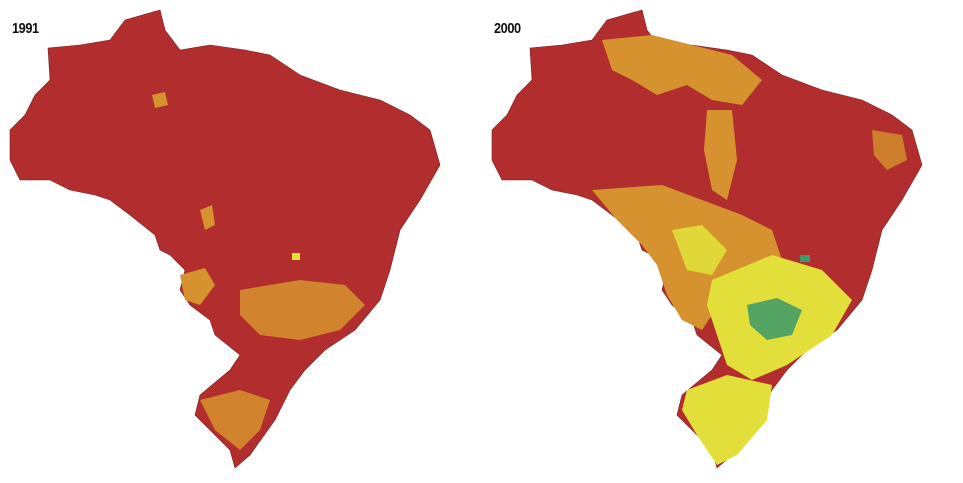 The height and width of the screenshot is (483, 963). What do you see at coordinates (160, 100) in the screenshot?
I see `patch-small-north` at bounding box center [160, 100].